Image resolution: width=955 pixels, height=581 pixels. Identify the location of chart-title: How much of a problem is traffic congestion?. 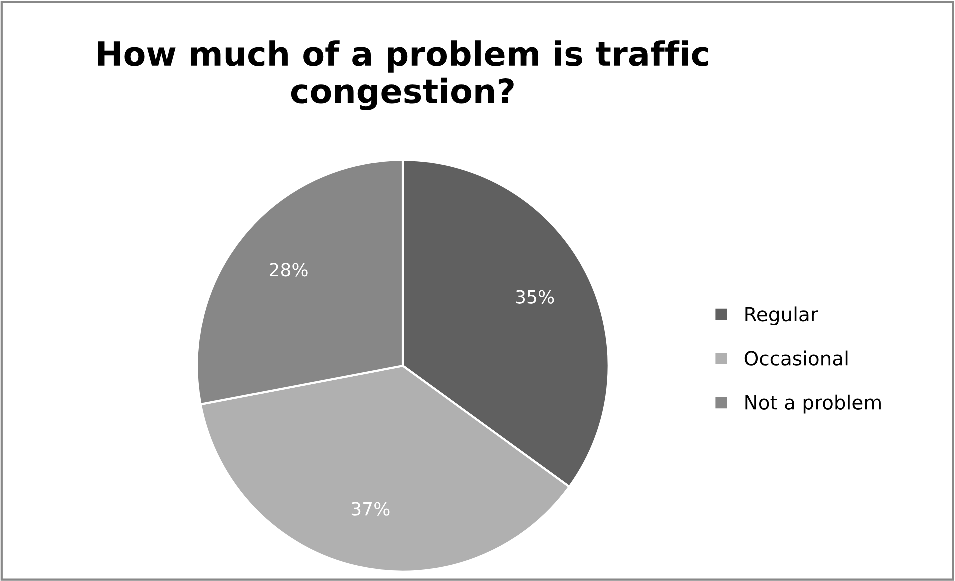
(403, 75).